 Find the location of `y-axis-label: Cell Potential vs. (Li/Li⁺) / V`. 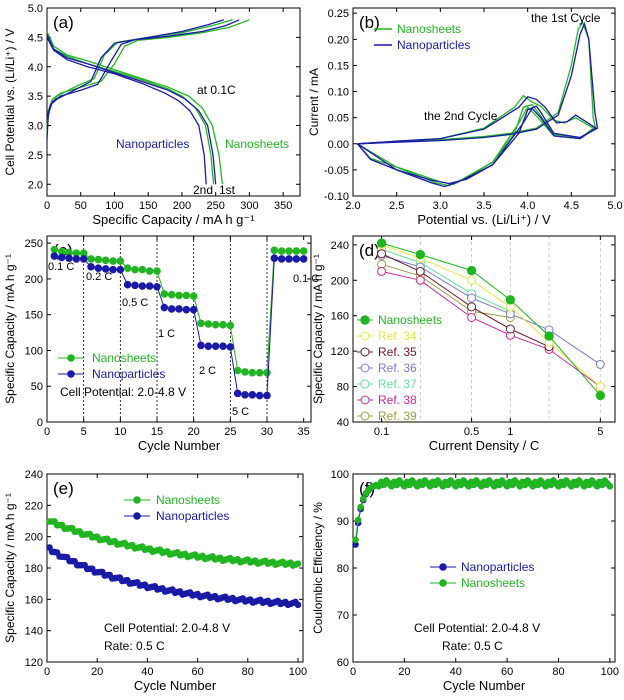

y-axis-label: Cell Potential vs. (Li/Li⁺) / V is located at coordinates (10, 101).